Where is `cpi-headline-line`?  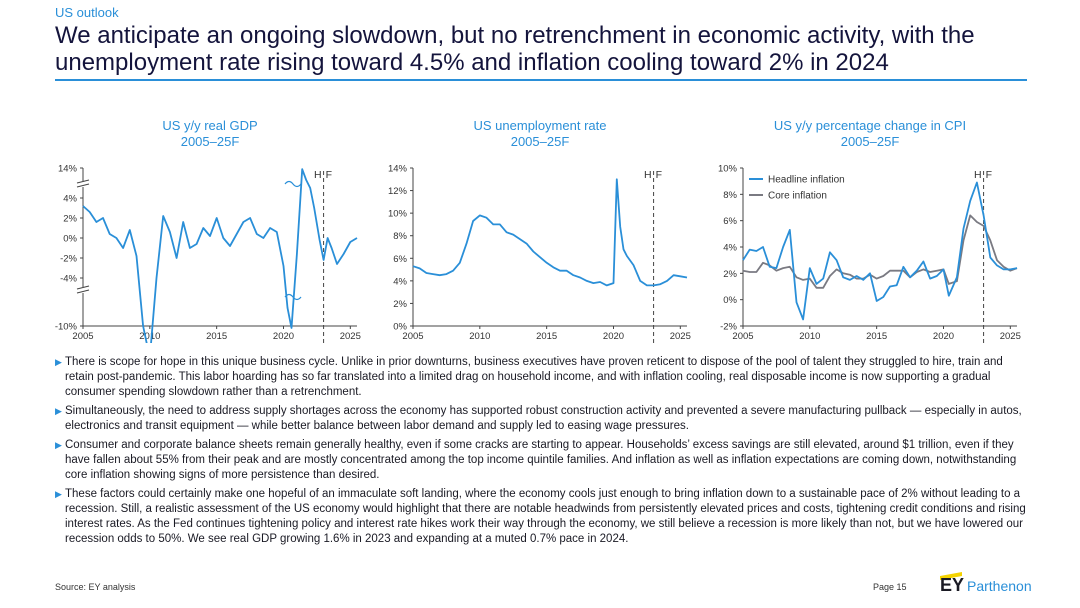 cpi-headline-line is located at coordinates (880, 251).